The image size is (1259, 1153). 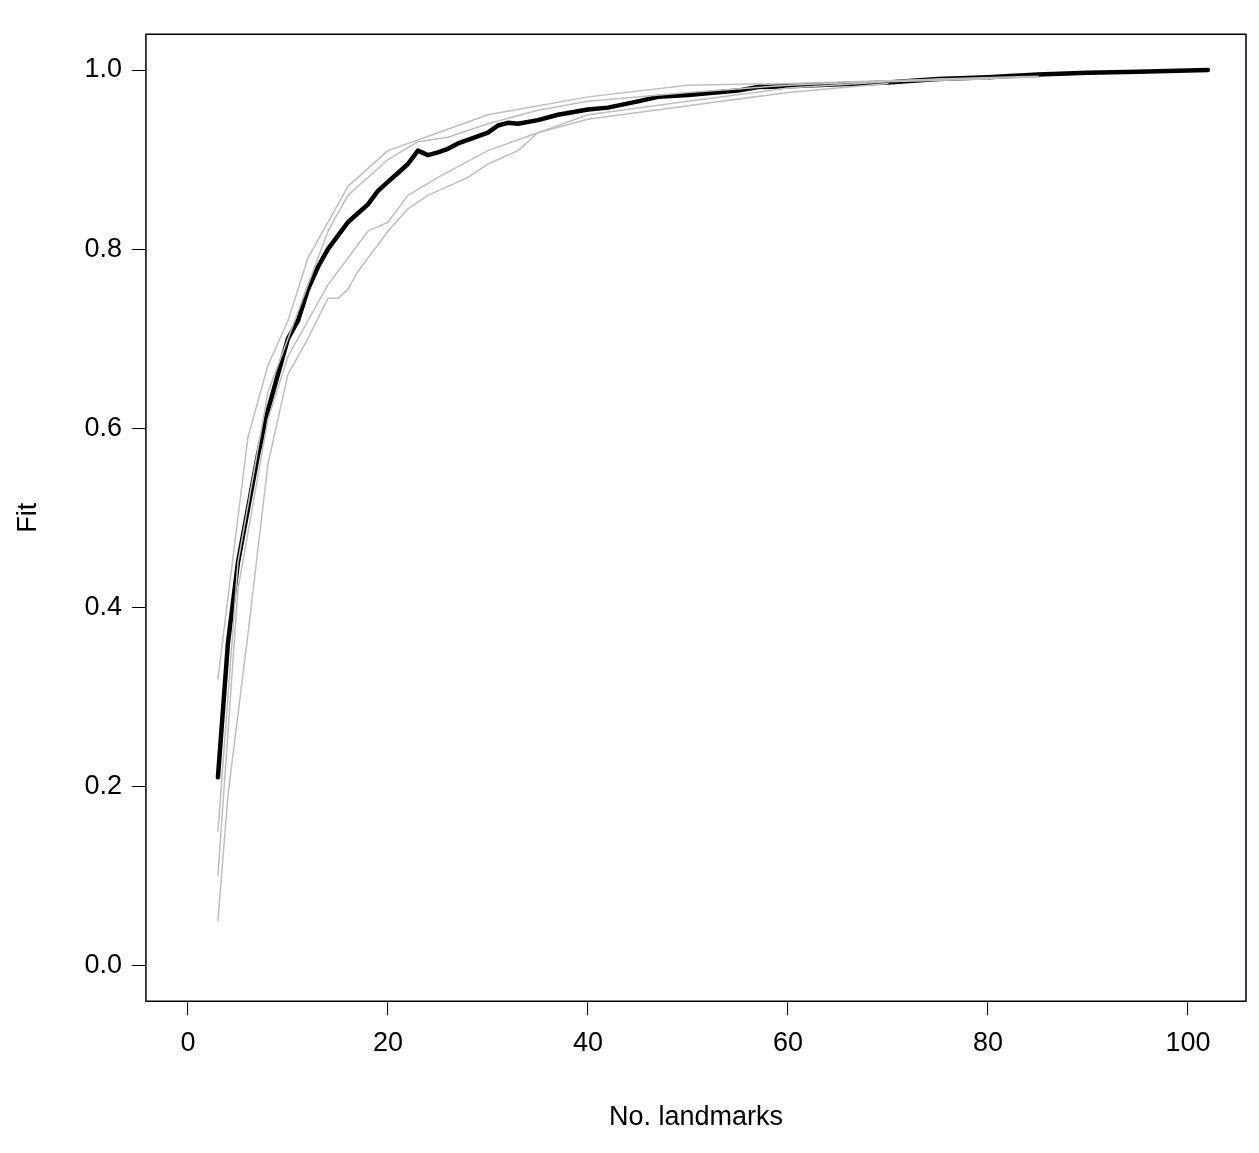 What do you see at coordinates (787, 1041) in the screenshot?
I see `x-tick-label: 60` at bounding box center [787, 1041].